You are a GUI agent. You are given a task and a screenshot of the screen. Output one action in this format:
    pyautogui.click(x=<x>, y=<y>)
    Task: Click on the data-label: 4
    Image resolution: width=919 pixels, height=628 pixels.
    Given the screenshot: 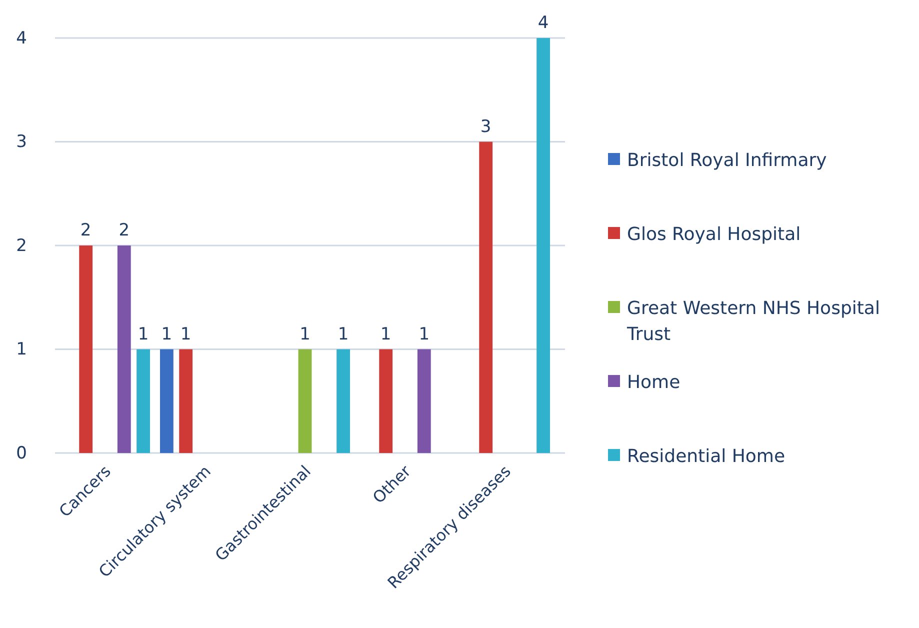 What is the action you would take?
    pyautogui.click(x=543, y=23)
    